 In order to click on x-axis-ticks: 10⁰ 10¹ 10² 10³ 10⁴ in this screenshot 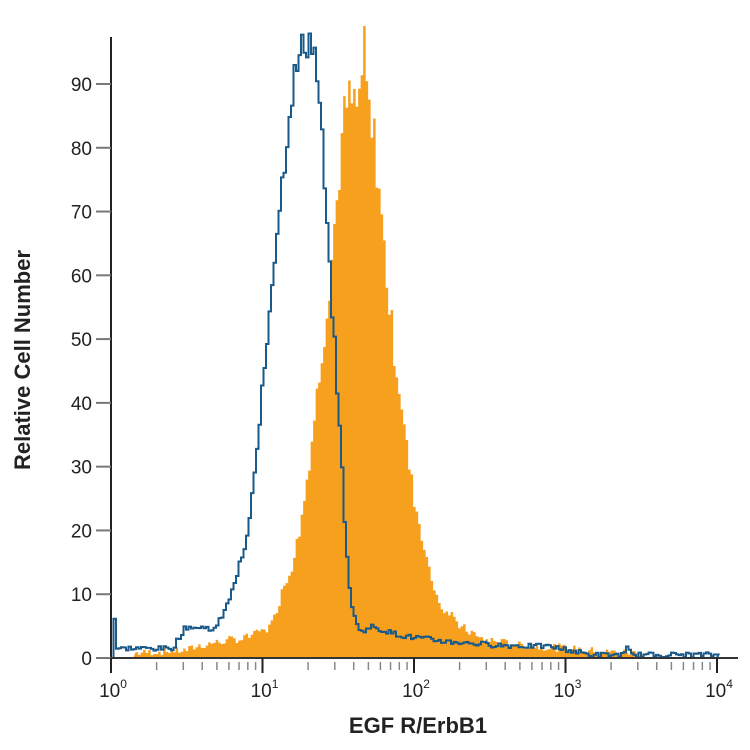, I will do `click(416, 680)`.